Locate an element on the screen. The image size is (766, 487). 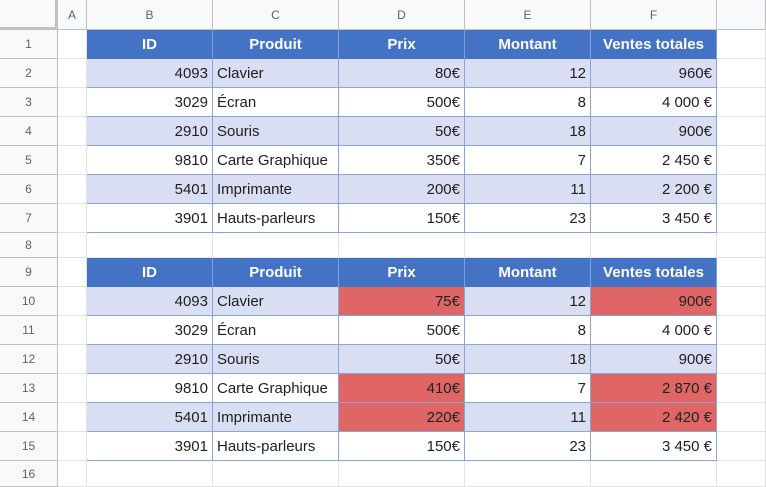
row-header-4: 4 is located at coordinates (29, 131).